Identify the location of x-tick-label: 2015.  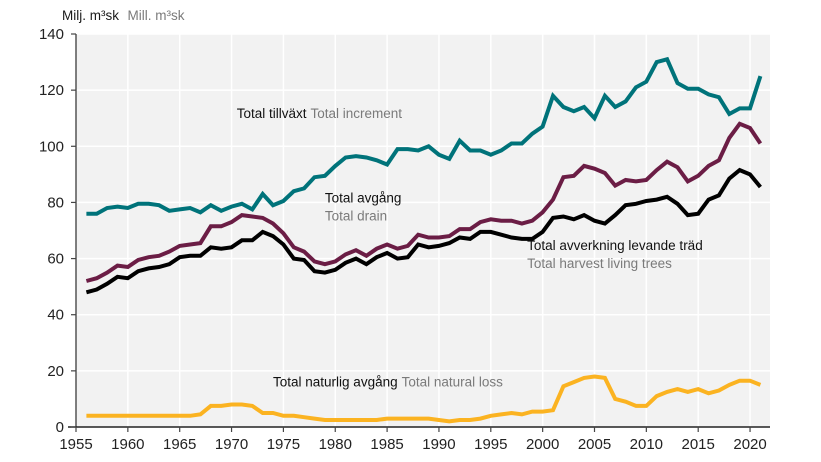
(698, 444).